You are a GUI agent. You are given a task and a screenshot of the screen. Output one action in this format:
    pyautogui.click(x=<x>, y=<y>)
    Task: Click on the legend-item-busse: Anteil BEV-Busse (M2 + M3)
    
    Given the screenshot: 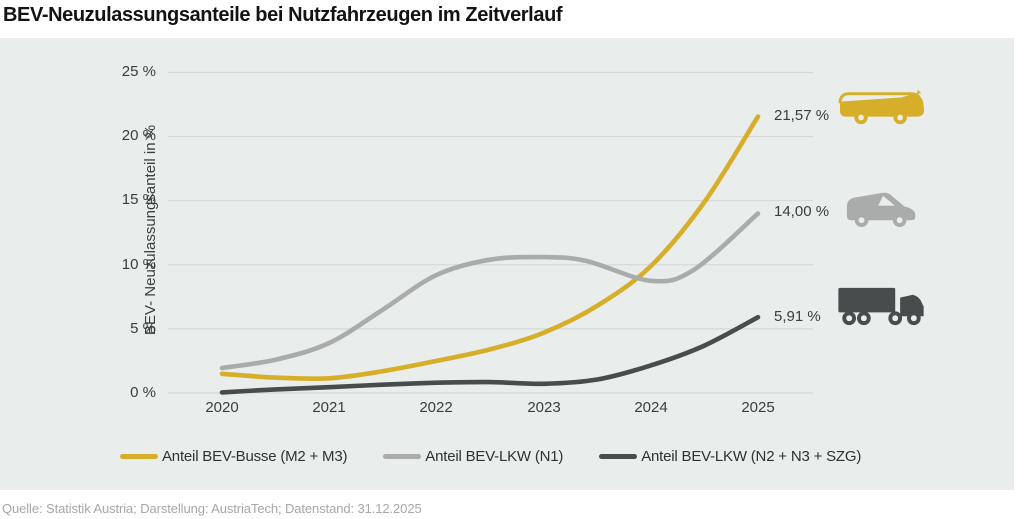 What is the action you would take?
    pyautogui.click(x=233, y=456)
    